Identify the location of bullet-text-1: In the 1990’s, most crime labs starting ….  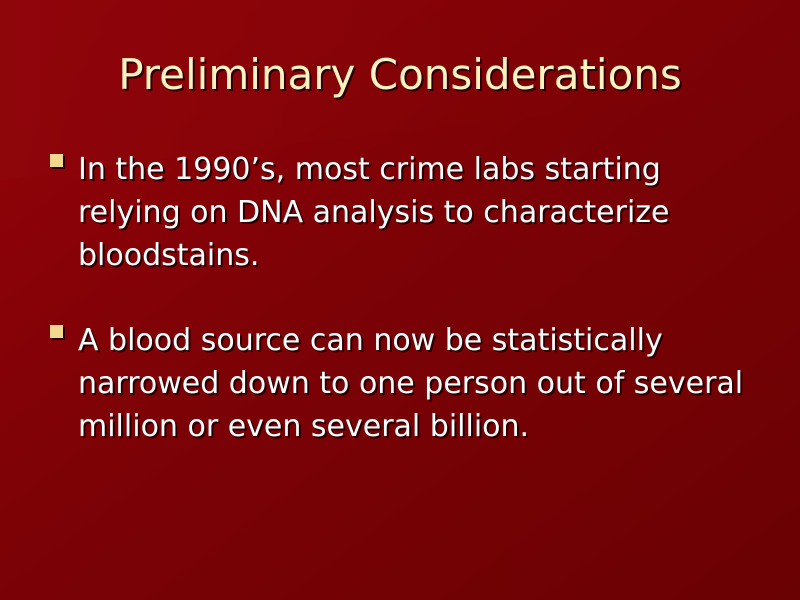
(374, 212).